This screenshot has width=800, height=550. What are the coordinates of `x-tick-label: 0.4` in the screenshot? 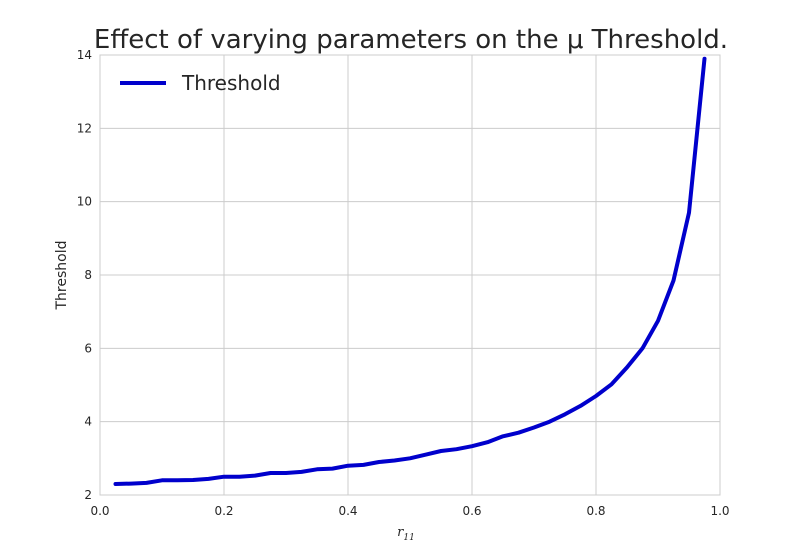 It's located at (347, 511).